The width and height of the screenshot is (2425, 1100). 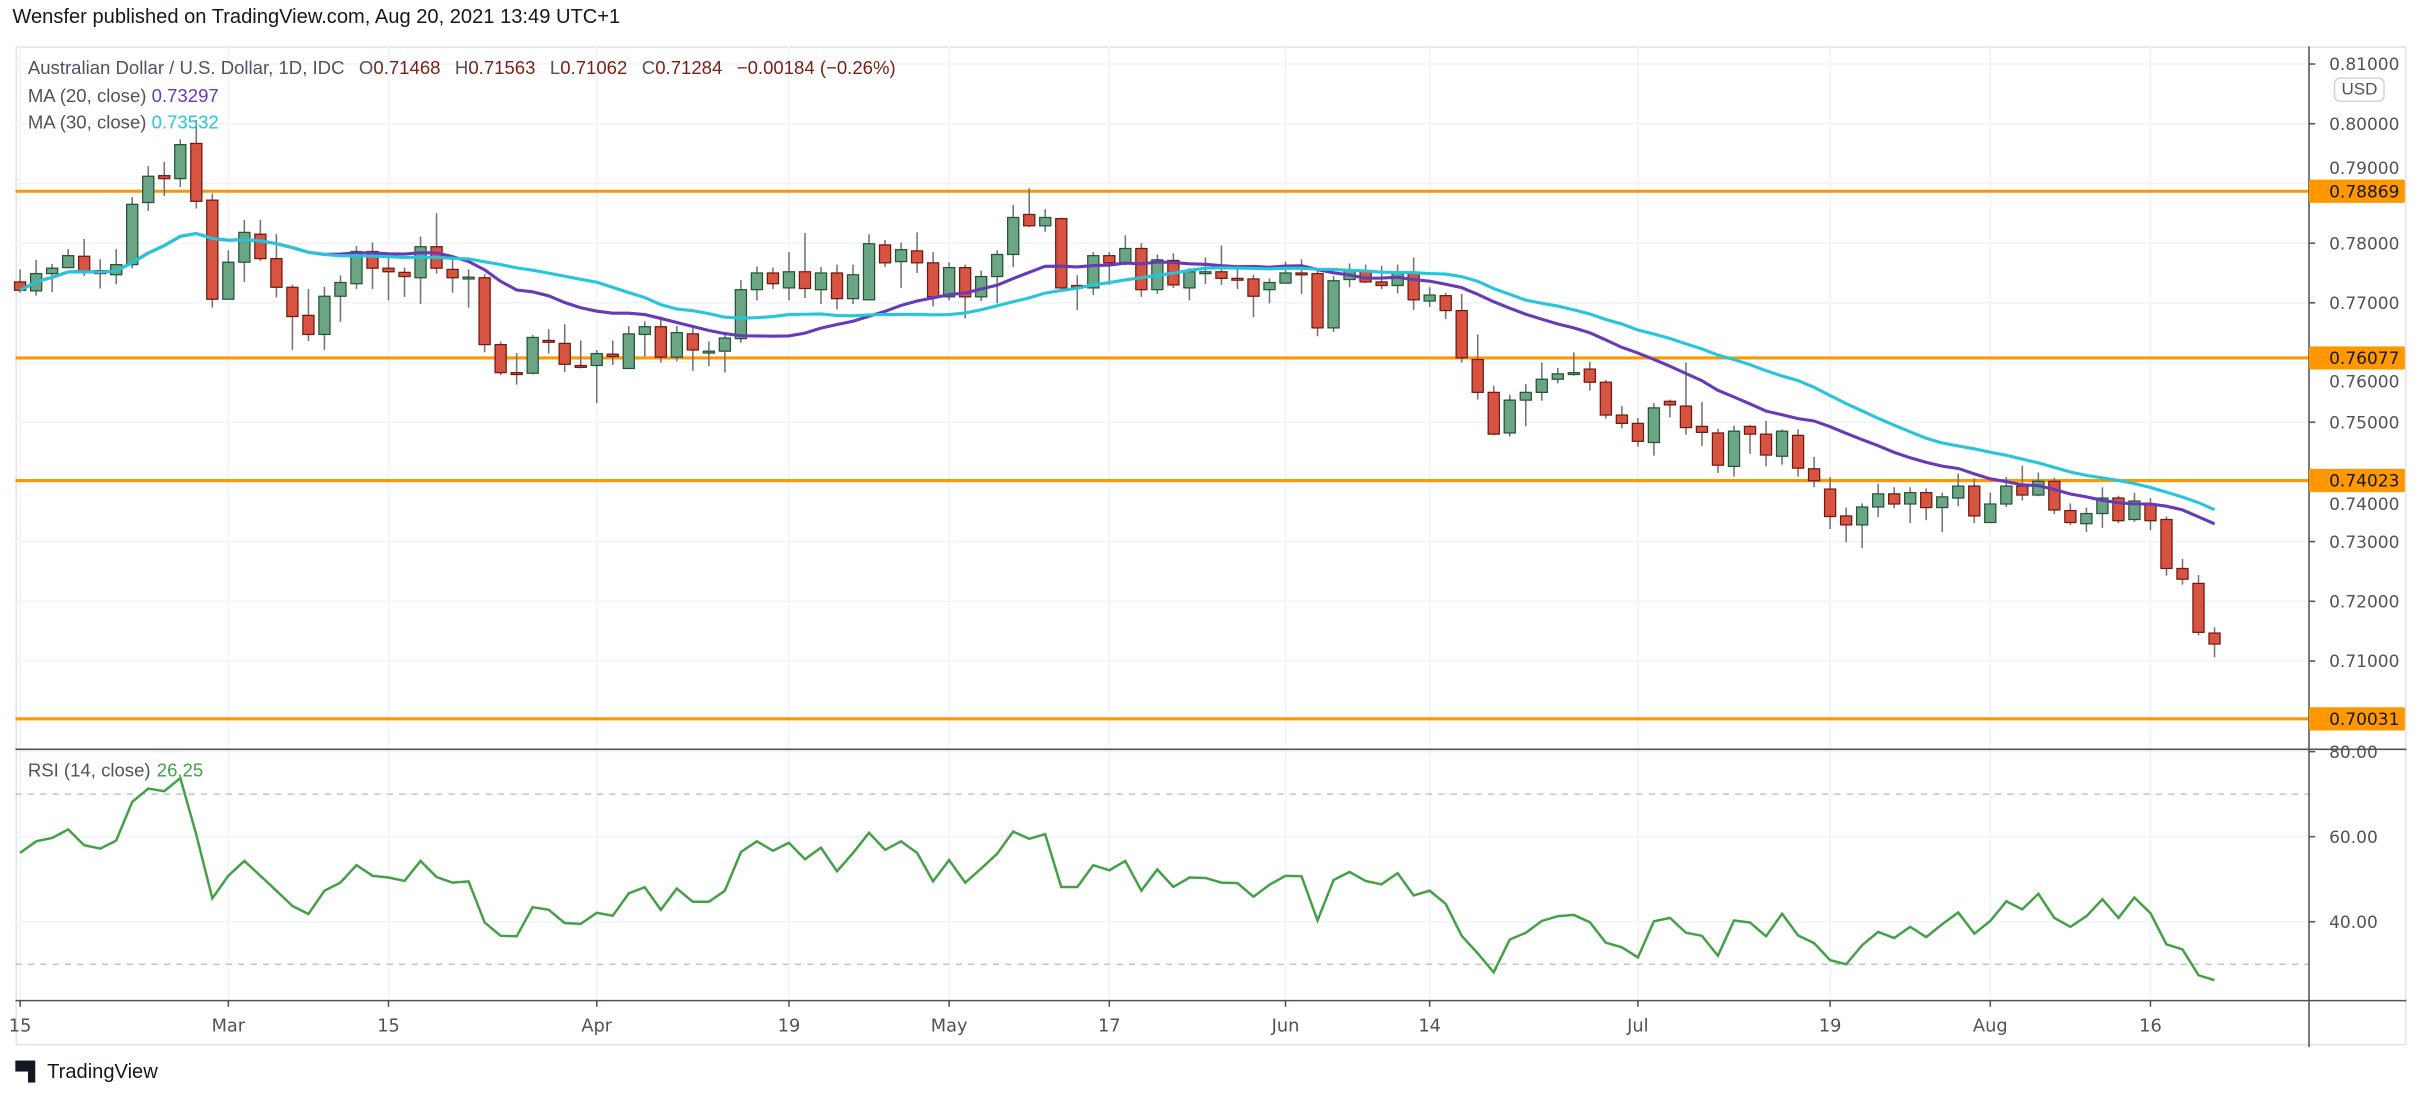 What do you see at coordinates (102, 1071) in the screenshot?
I see `brand-name: TradingView` at bounding box center [102, 1071].